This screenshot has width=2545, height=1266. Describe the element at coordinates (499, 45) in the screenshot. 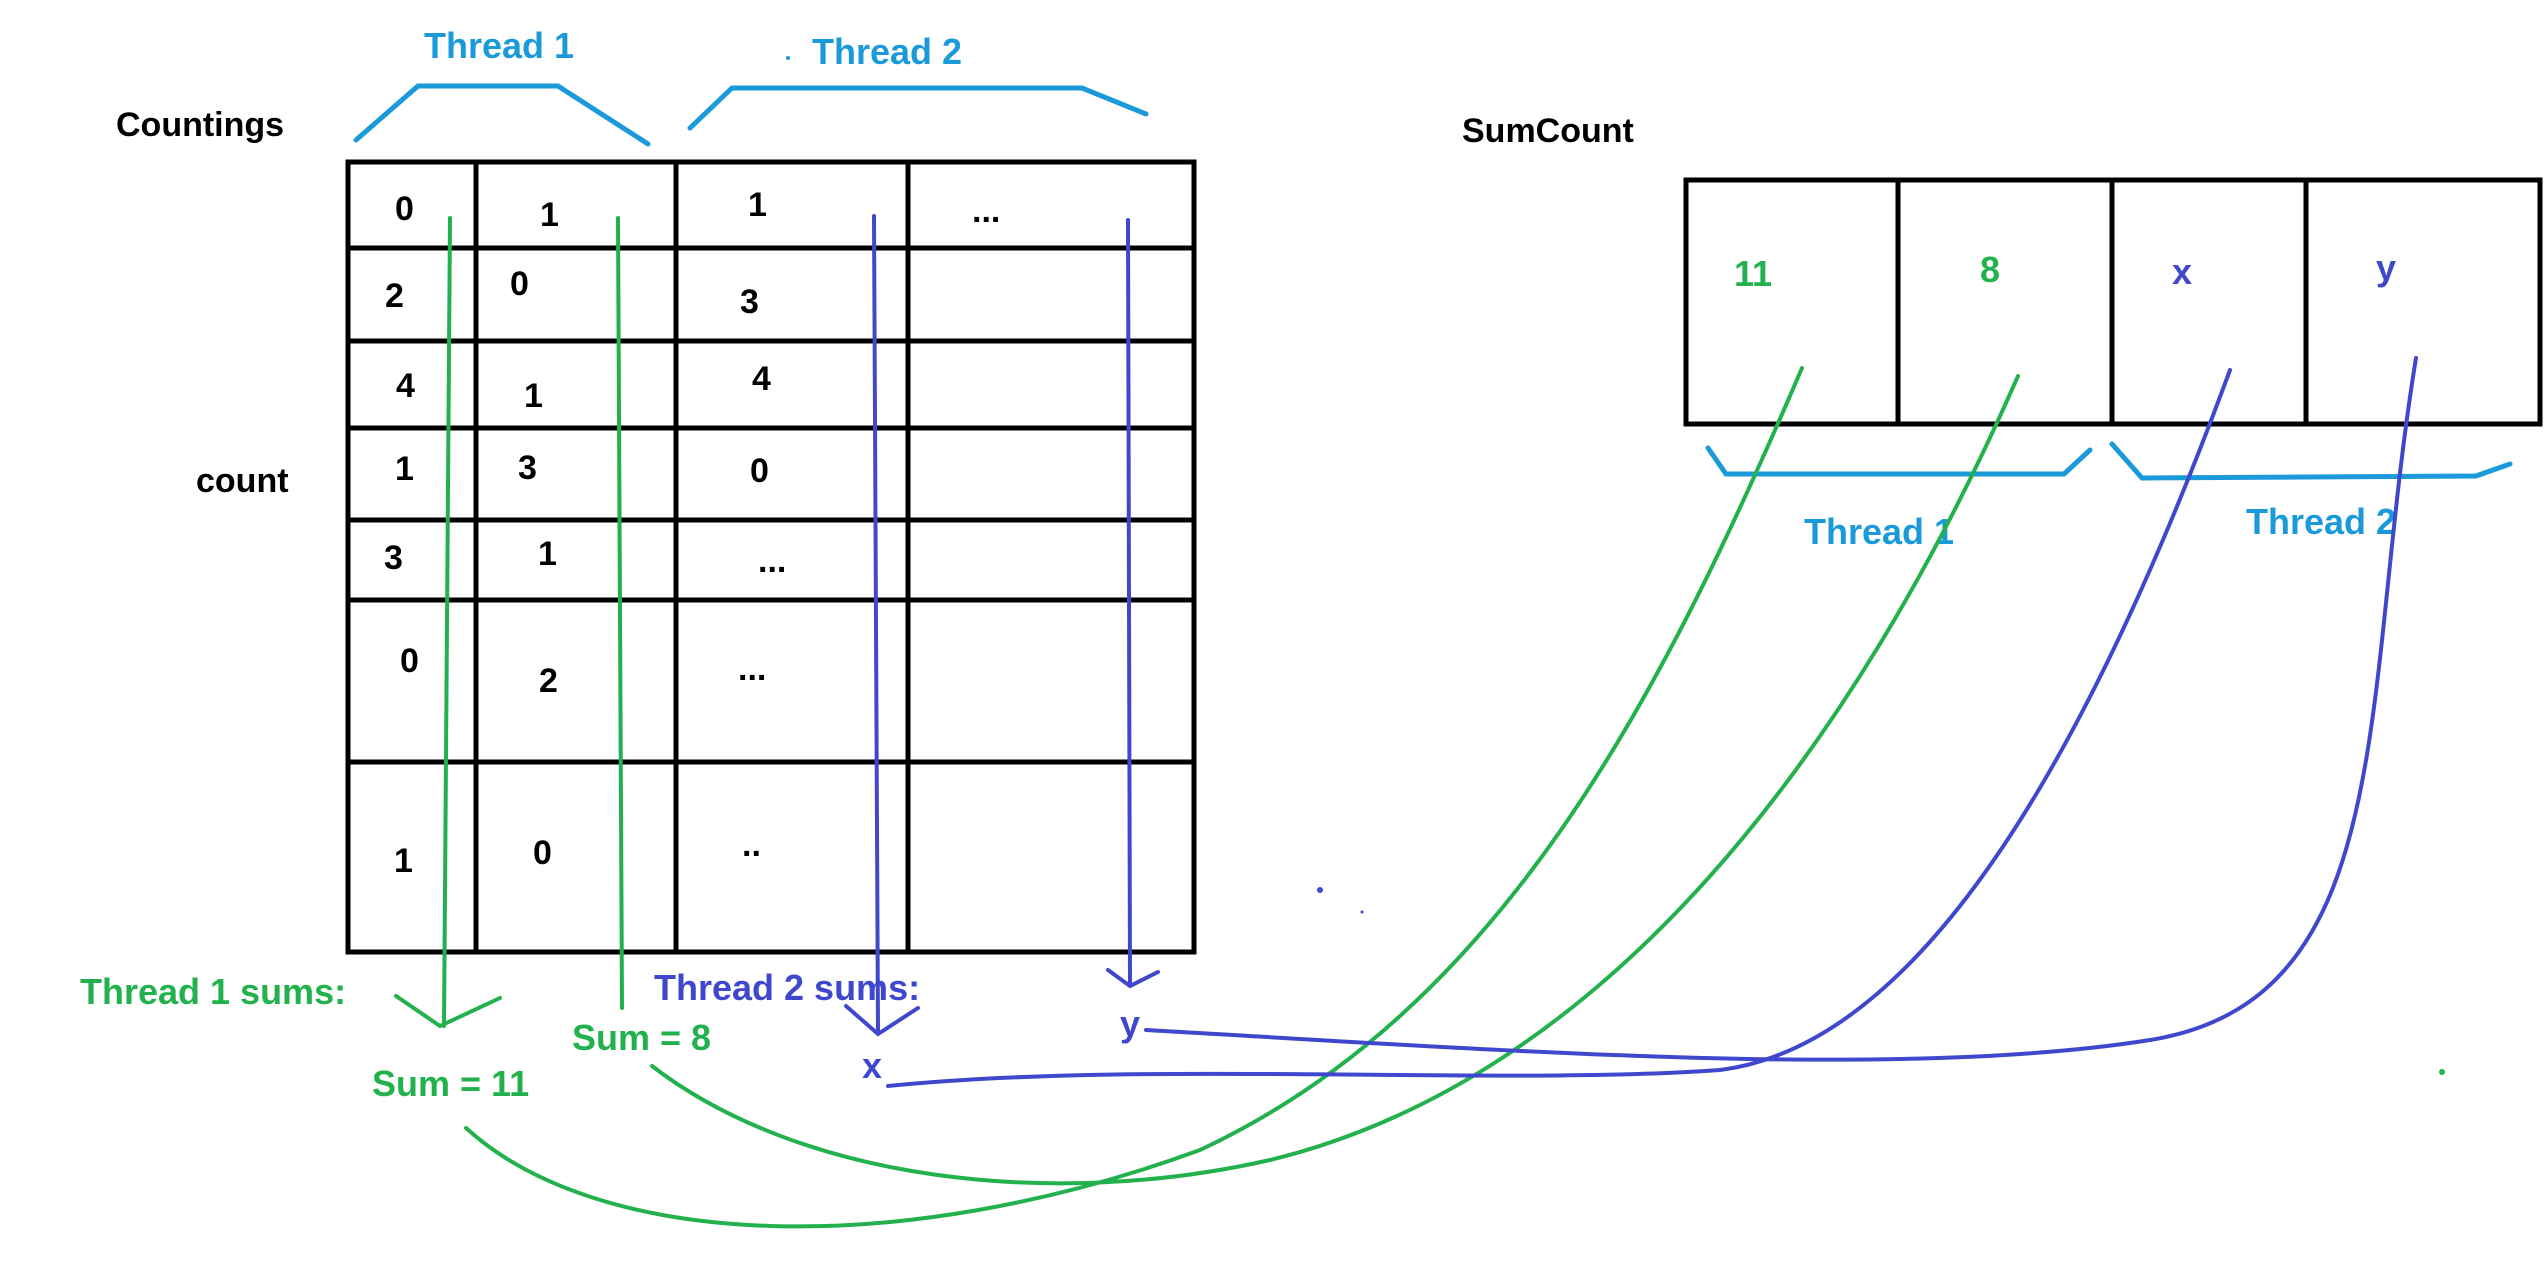

I see `thread1-top-label: Thread 1` at that location.